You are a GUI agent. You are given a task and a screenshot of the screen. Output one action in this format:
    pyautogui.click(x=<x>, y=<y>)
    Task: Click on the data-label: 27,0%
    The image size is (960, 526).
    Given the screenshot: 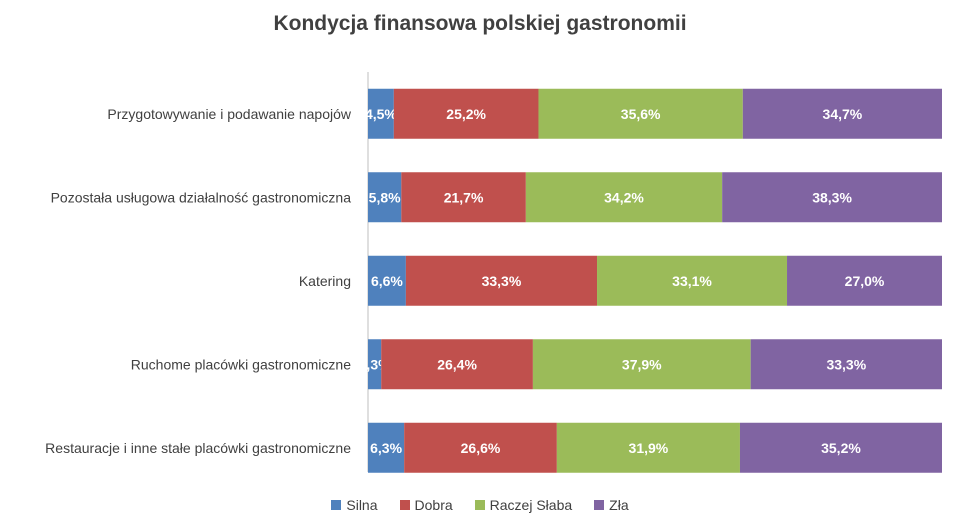 What is the action you would take?
    pyautogui.click(x=865, y=281)
    